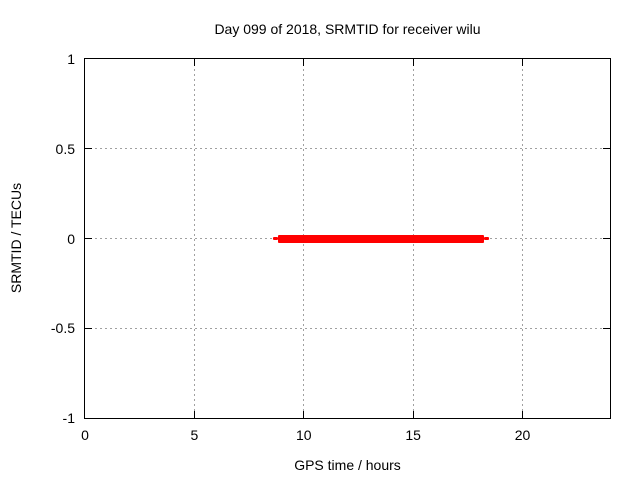 The width and height of the screenshot is (640, 480). What do you see at coordinates (194, 435) in the screenshot?
I see `x-tick-label: 5` at bounding box center [194, 435].